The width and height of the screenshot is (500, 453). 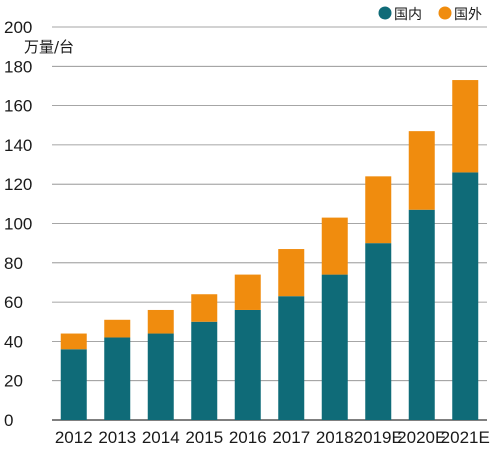 What do you see at coordinates (74, 437) in the screenshot?
I see `x-tick-label: 2012` at bounding box center [74, 437].